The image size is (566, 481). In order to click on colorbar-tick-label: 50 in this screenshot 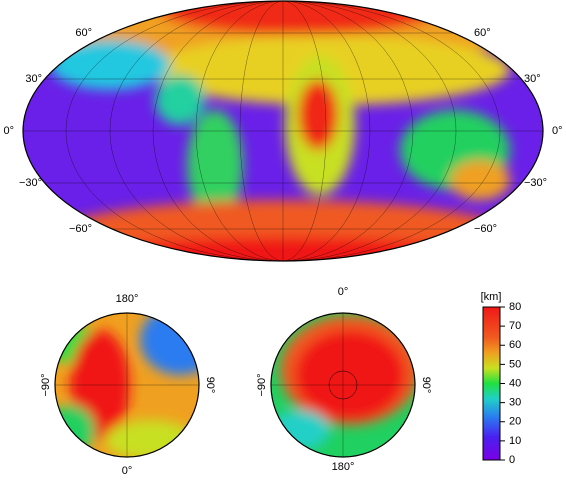, I will do `click(515, 364)`.